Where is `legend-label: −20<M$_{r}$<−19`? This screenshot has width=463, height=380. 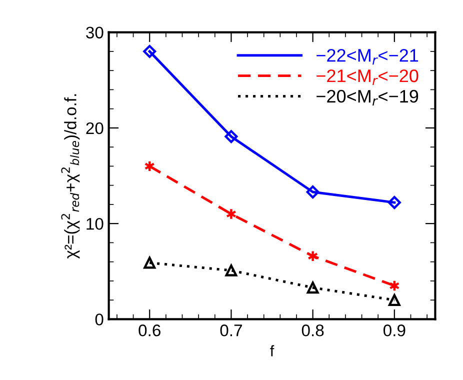
legend-label: −20<M$_{r}$<−19 is located at coordinates (367, 98).